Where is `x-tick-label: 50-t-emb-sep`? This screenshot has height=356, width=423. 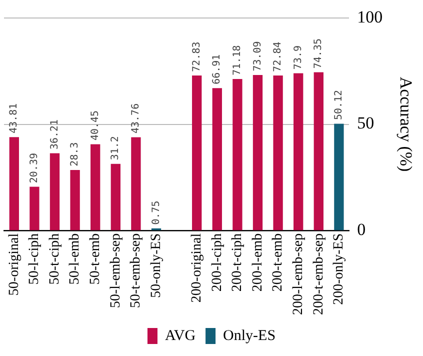
x-tick-label: 50-t-emb-sep is located at coordinates (136, 270).